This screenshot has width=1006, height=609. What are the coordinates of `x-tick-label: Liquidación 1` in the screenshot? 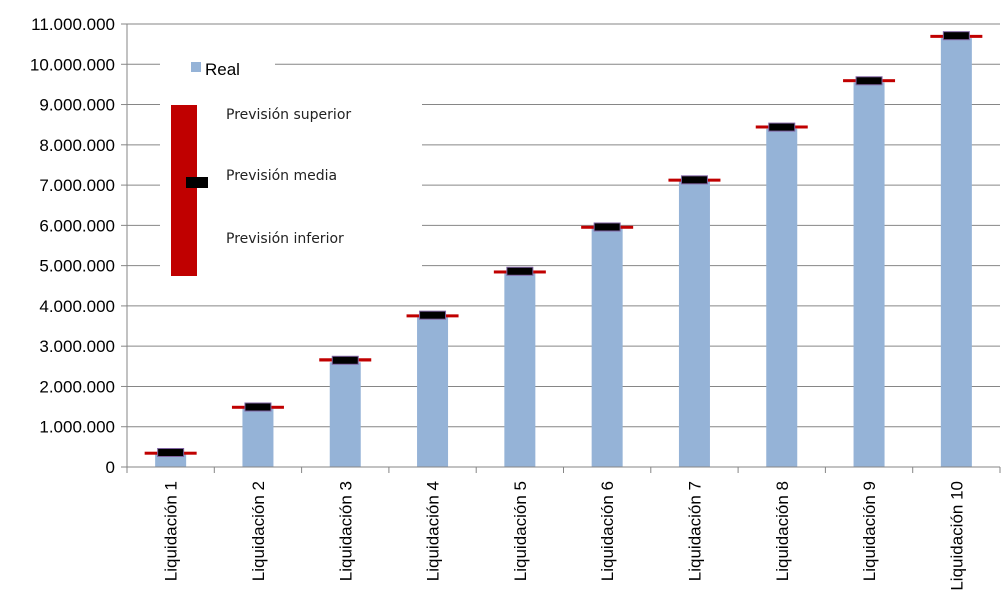 It's located at (171, 531).